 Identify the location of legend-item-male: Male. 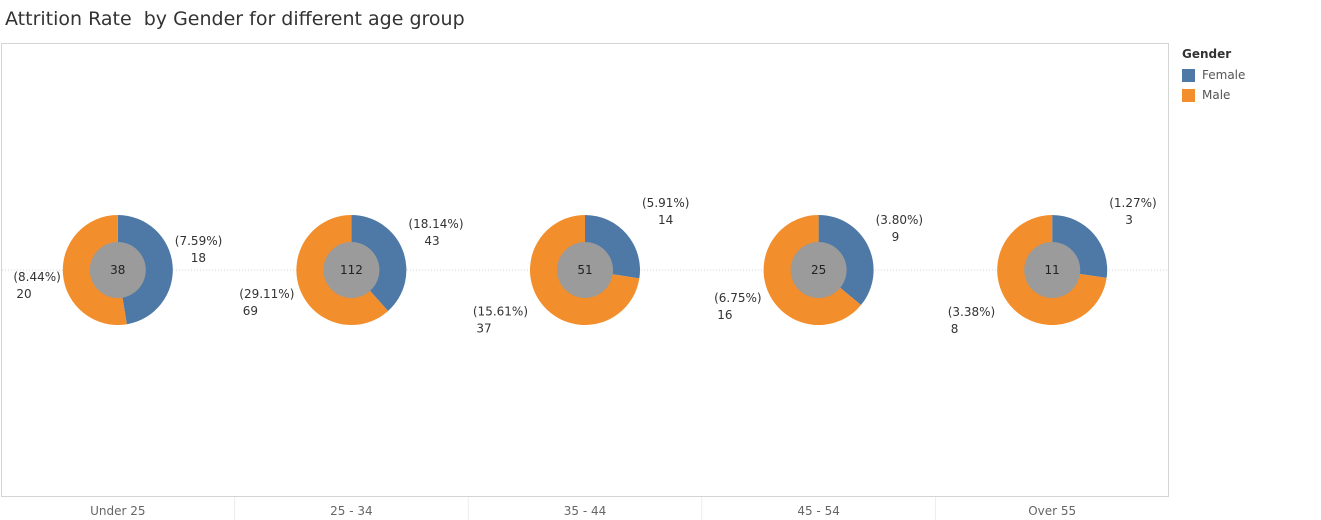
(1213, 95).